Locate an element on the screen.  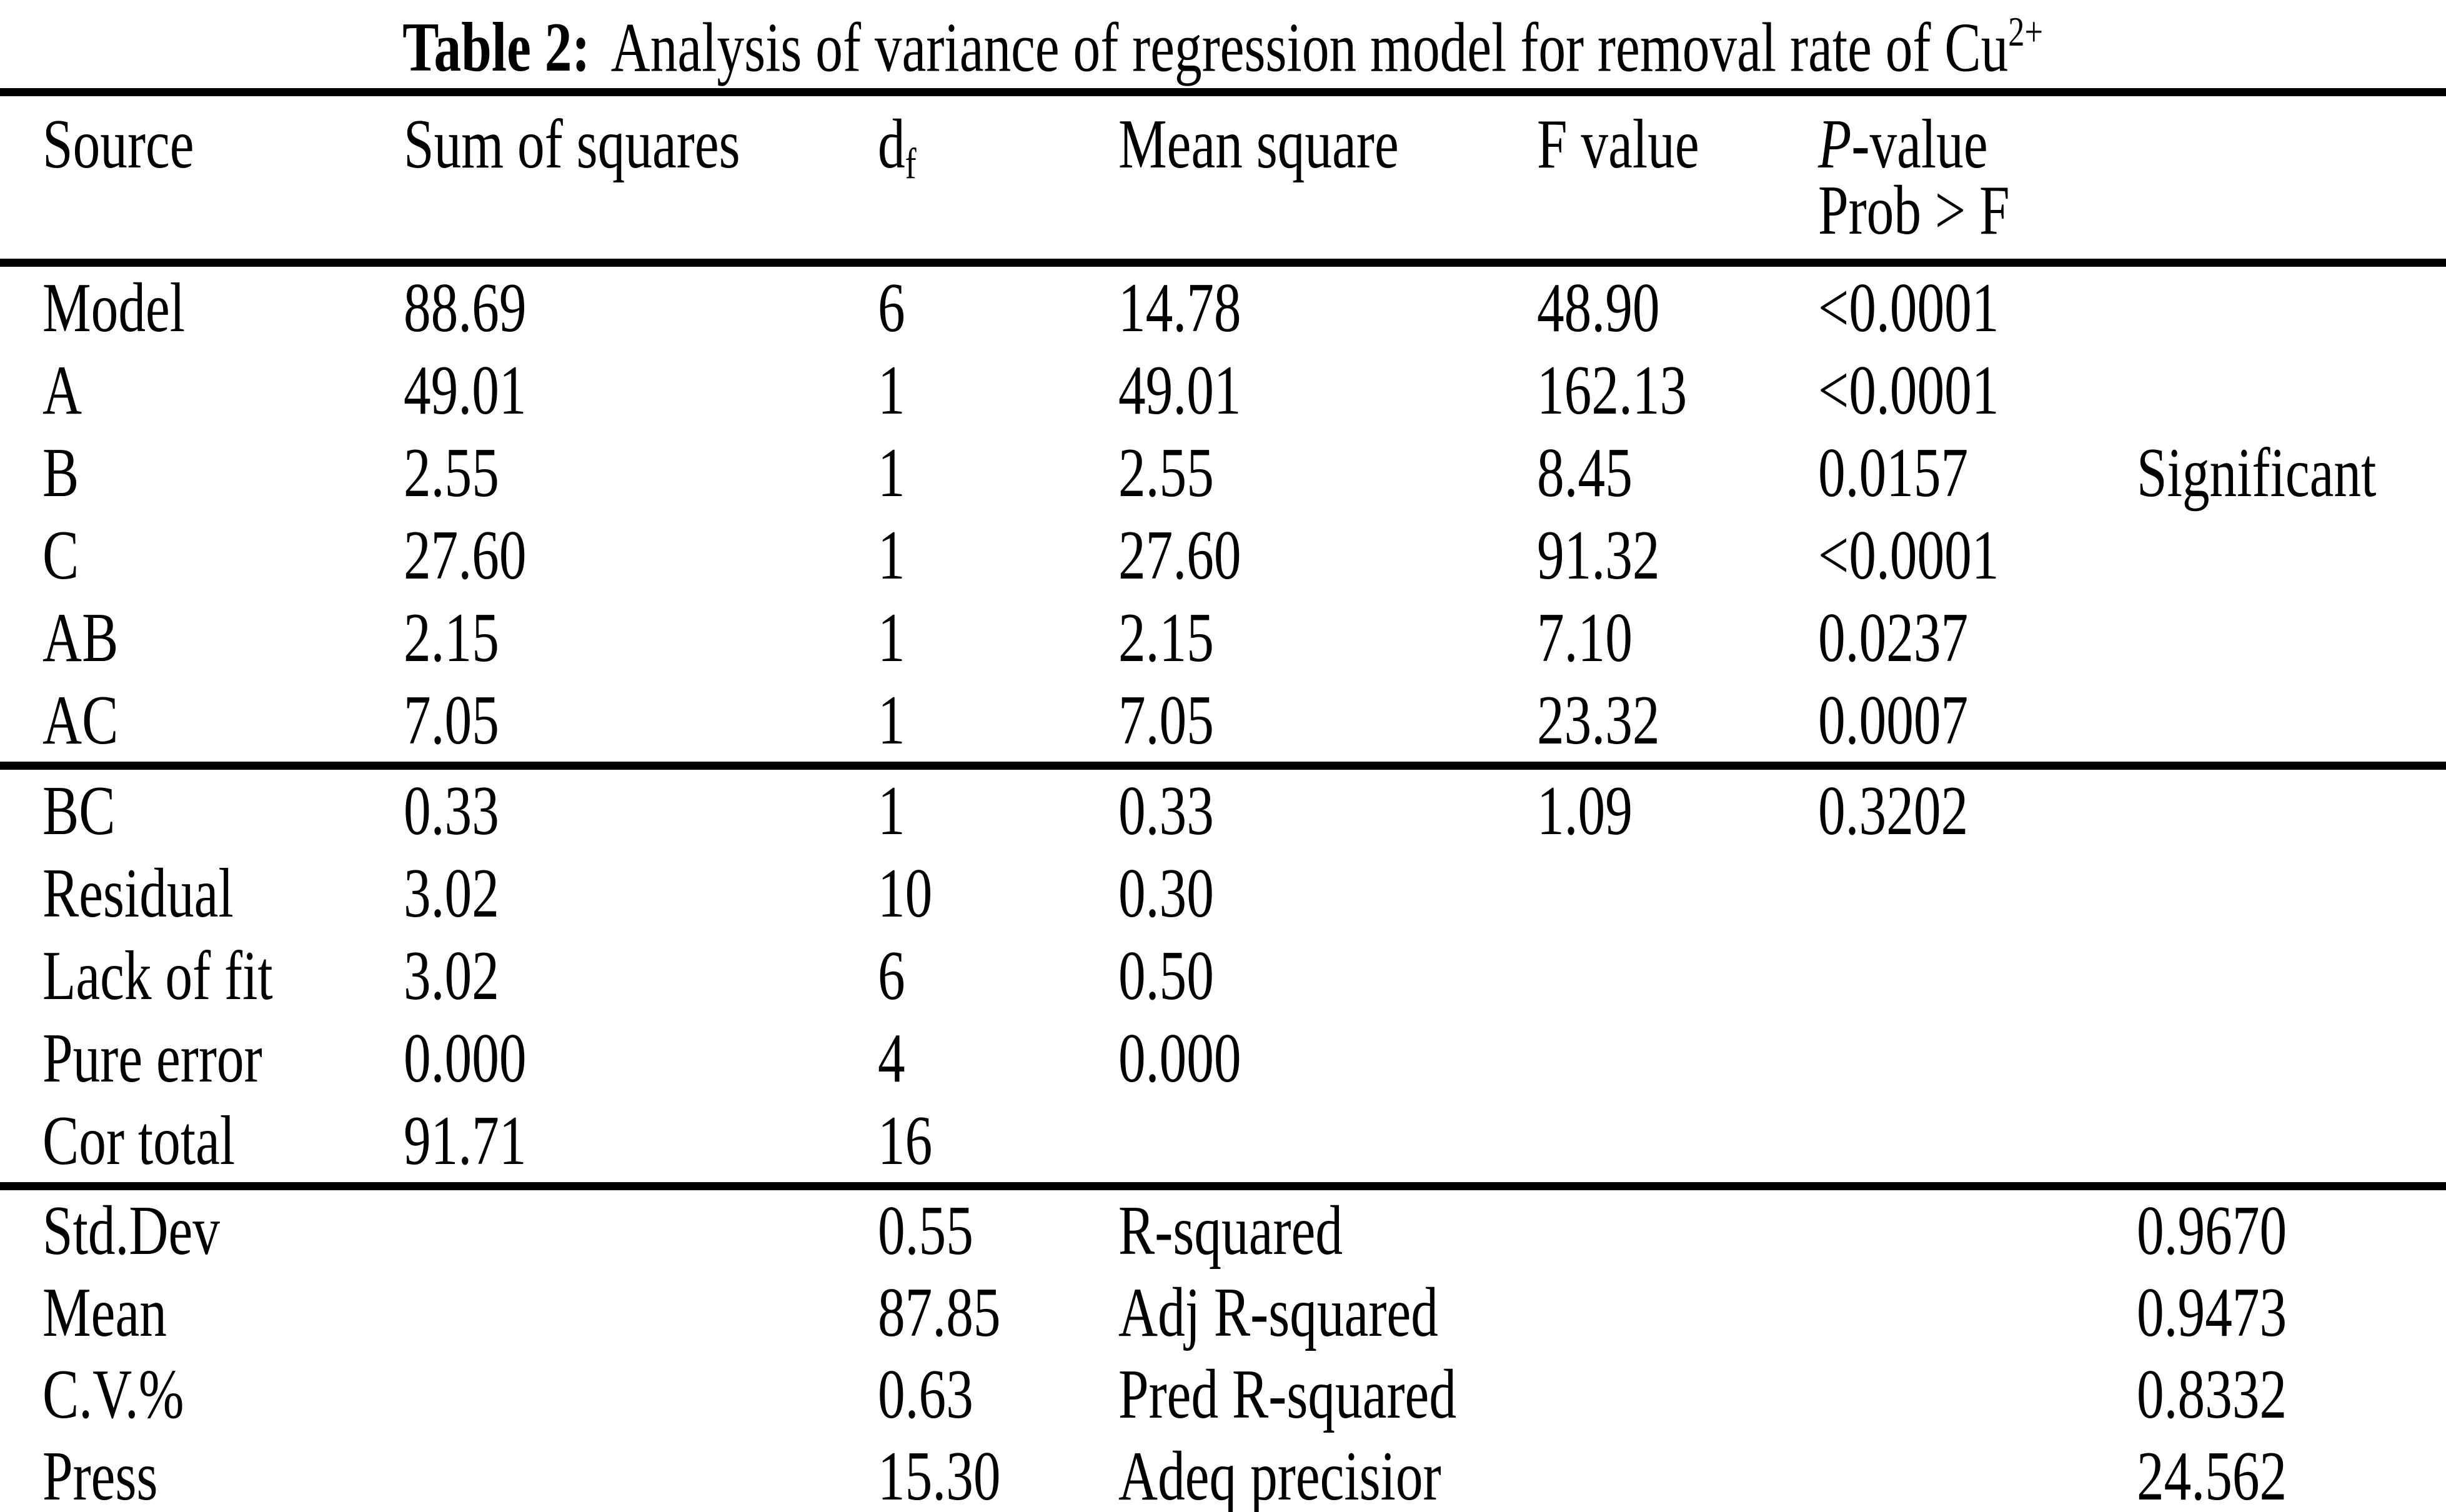
cell-sum-of-squares: 7.05 is located at coordinates (452, 720).